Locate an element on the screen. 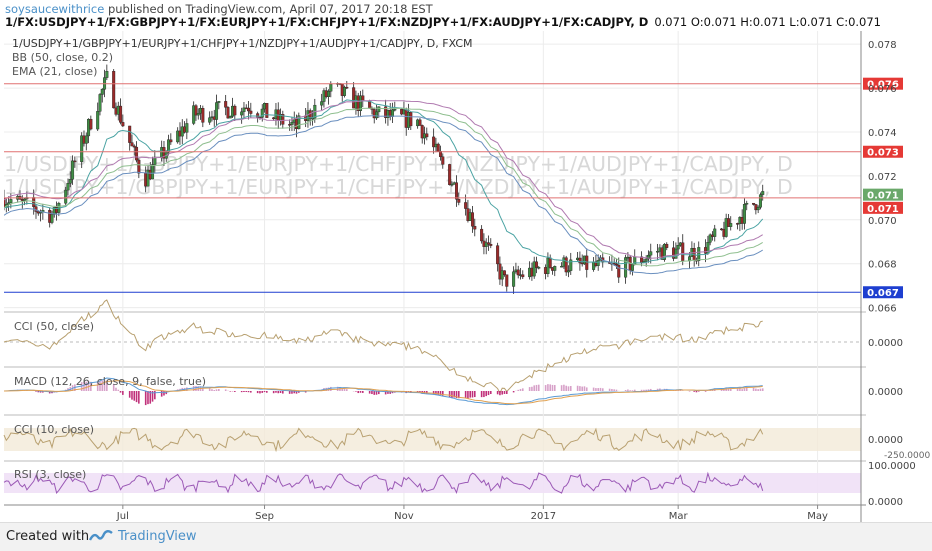  price-tick-label: 0.076 is located at coordinates (882, 89).